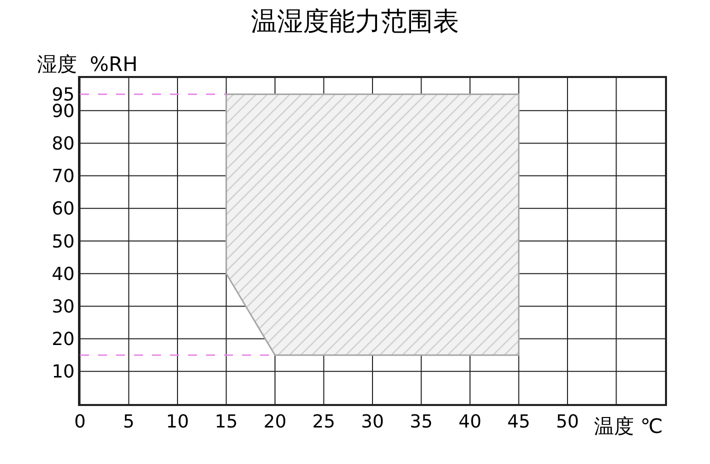 This screenshot has width=710, height=464. I want to click on x-tick-label: 30, so click(372, 421).